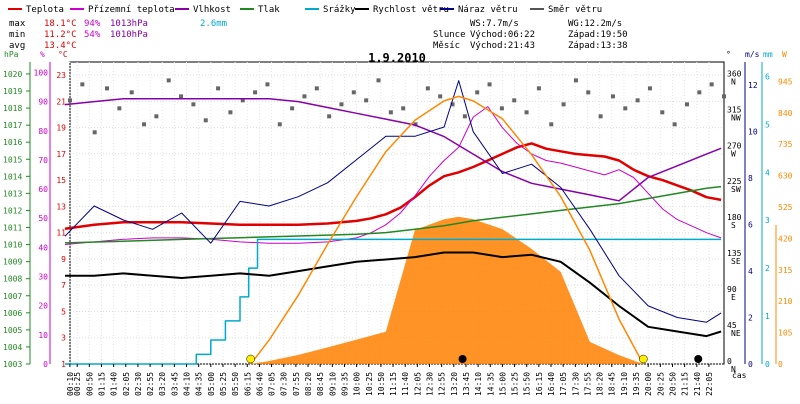 This screenshot has height=404, width=800. Describe the element at coordinates (733, 225) in the screenshot. I see `tick-direction-card-4: S` at that location.